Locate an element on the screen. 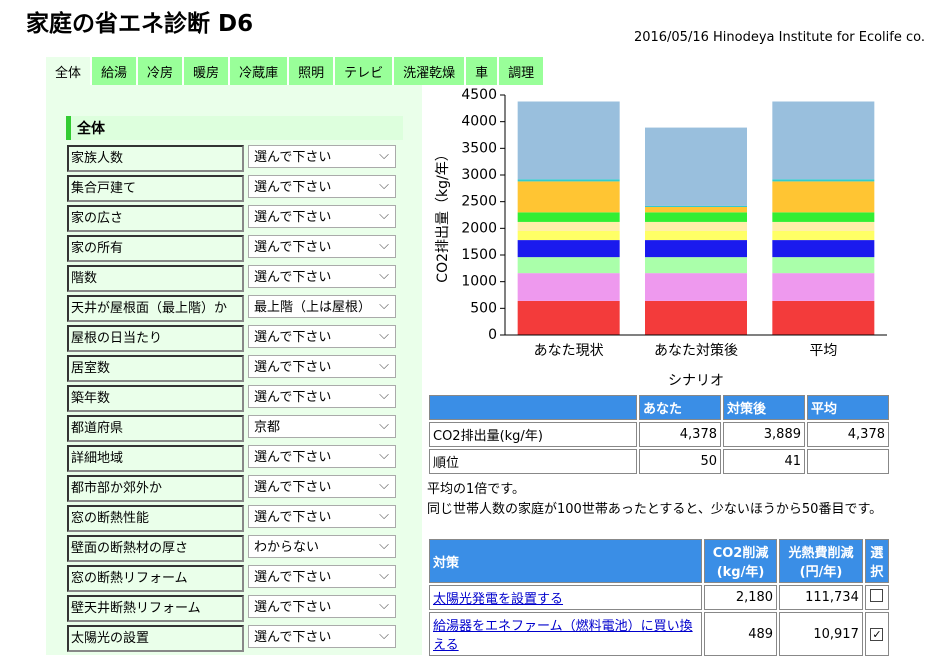  header-line: 択 is located at coordinates (877, 572).